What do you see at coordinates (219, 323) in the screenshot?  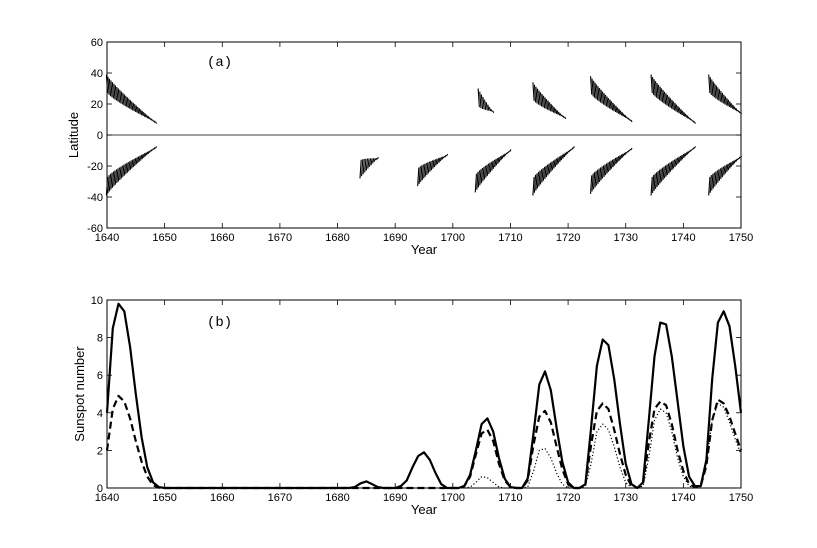 I see `panel-b-label: (b)` at bounding box center [219, 323].